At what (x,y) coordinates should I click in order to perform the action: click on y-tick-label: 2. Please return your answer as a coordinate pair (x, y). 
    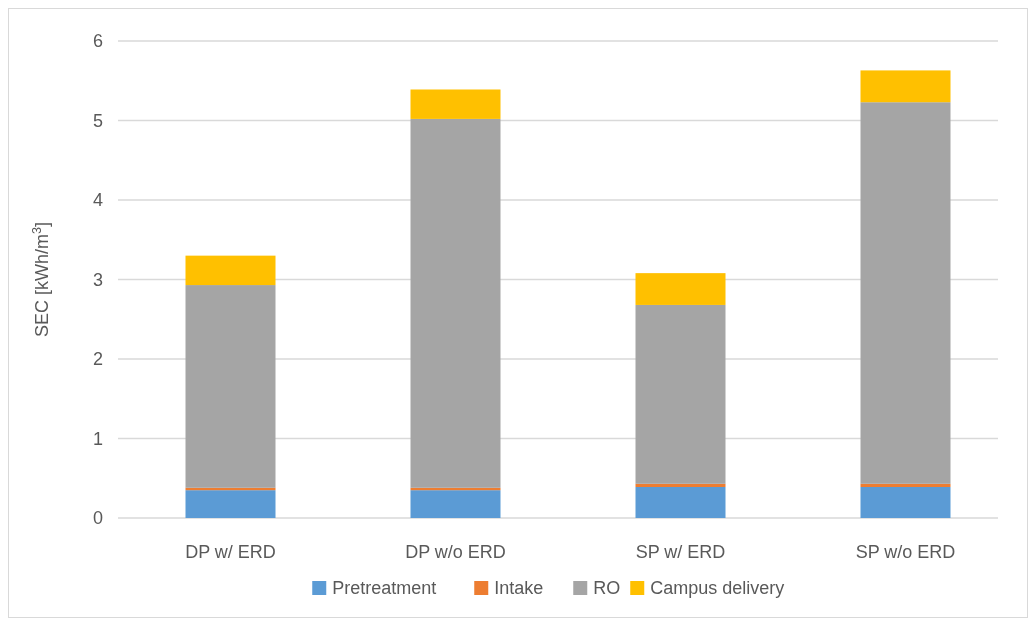
    Looking at the image, I should click on (97, 359).